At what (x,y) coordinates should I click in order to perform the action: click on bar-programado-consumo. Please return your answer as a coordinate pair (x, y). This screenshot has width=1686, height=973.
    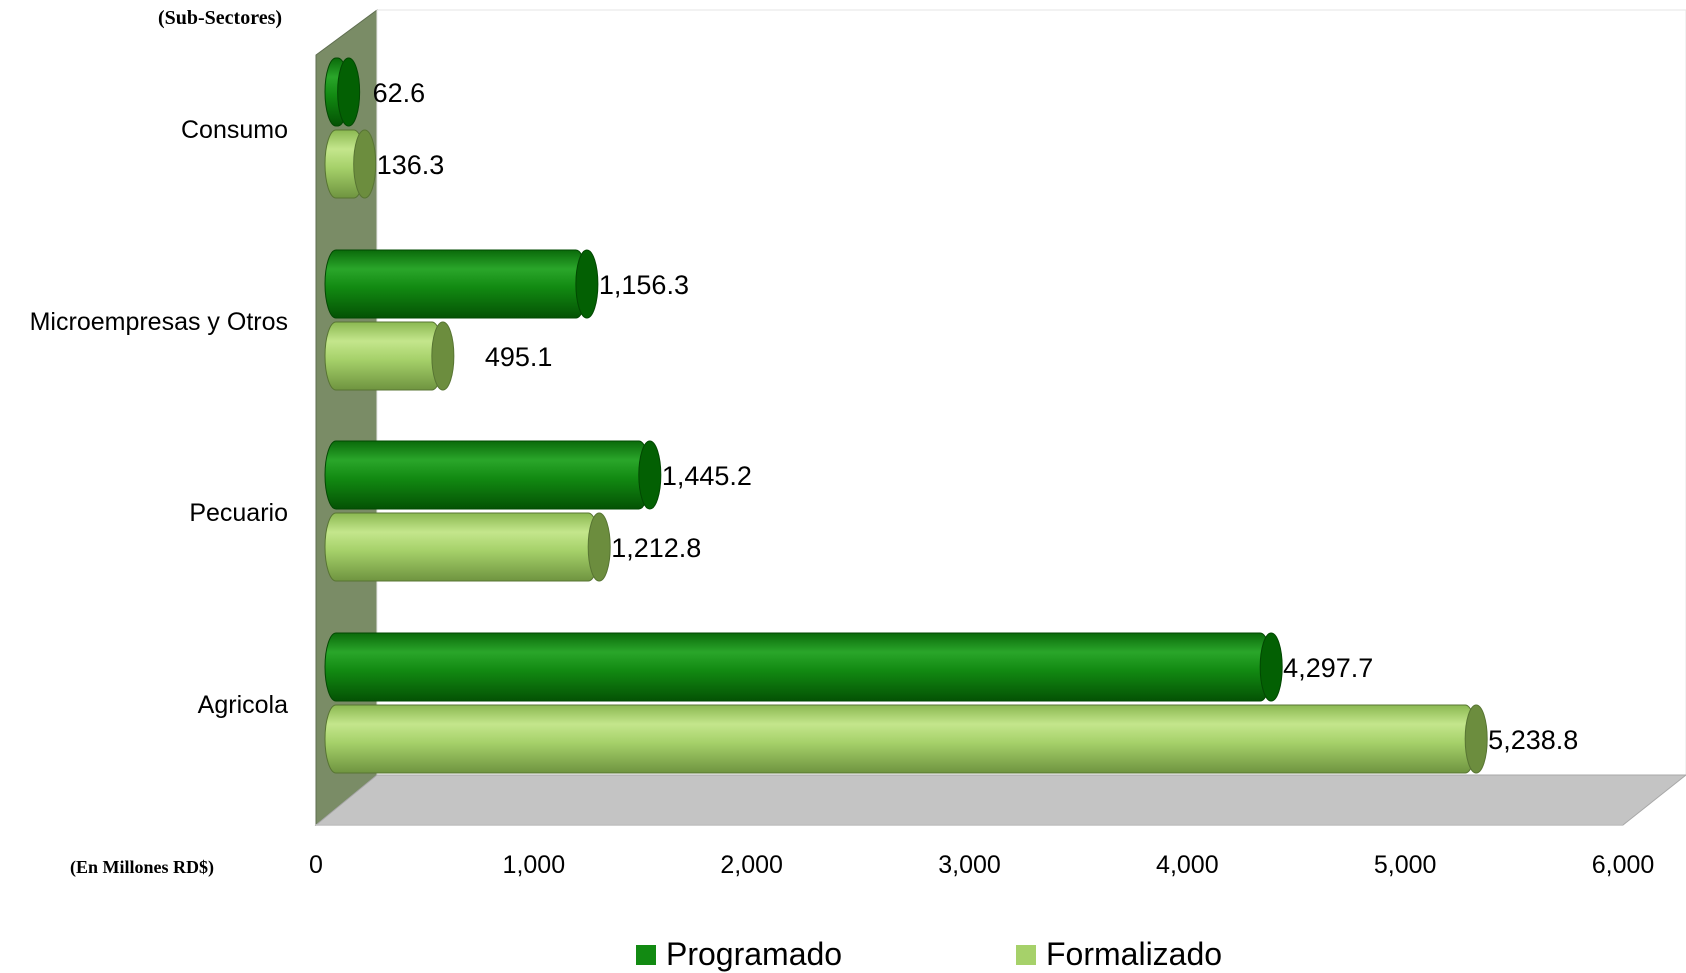
    Looking at the image, I should click on (342, 92).